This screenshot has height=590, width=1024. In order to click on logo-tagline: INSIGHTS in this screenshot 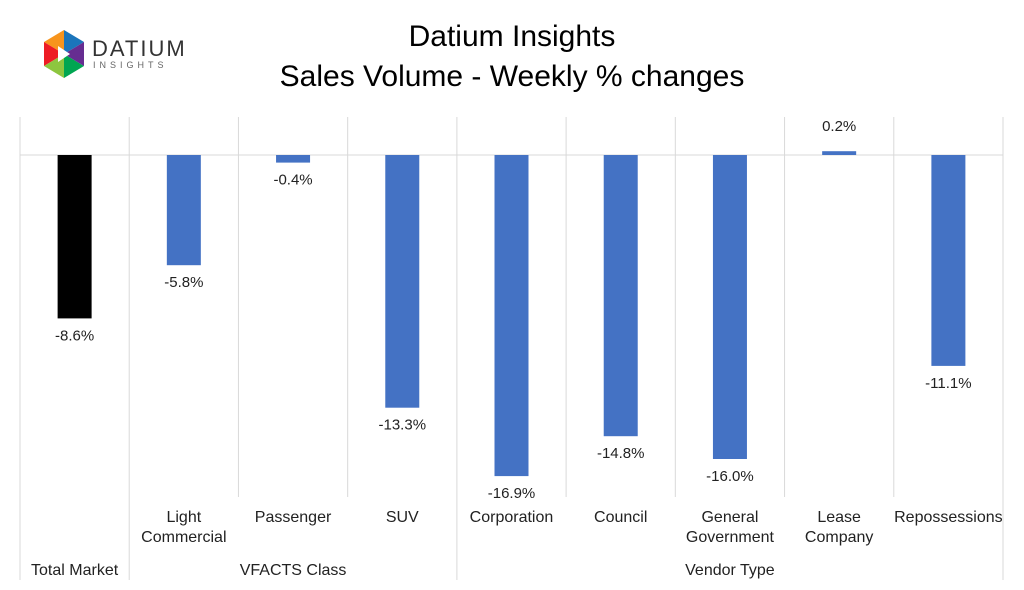, I will do `click(130, 65)`.